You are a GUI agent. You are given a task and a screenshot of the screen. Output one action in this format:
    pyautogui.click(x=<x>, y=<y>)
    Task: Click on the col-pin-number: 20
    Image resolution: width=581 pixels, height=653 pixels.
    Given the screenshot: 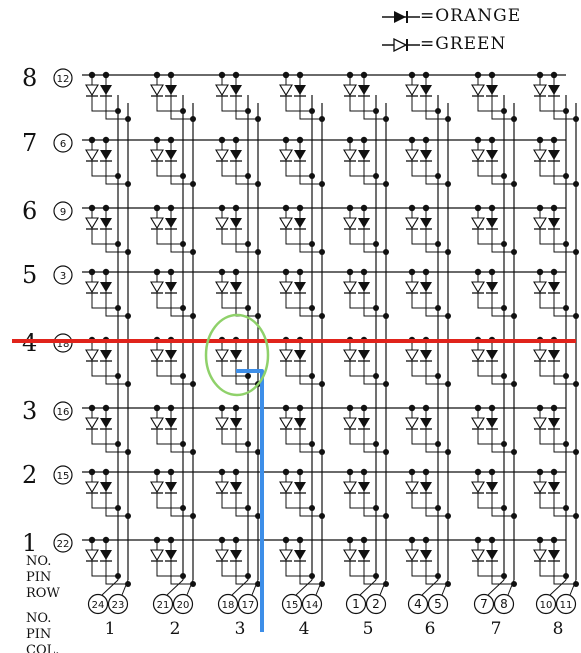 What is the action you would take?
    pyautogui.click(x=183, y=605)
    